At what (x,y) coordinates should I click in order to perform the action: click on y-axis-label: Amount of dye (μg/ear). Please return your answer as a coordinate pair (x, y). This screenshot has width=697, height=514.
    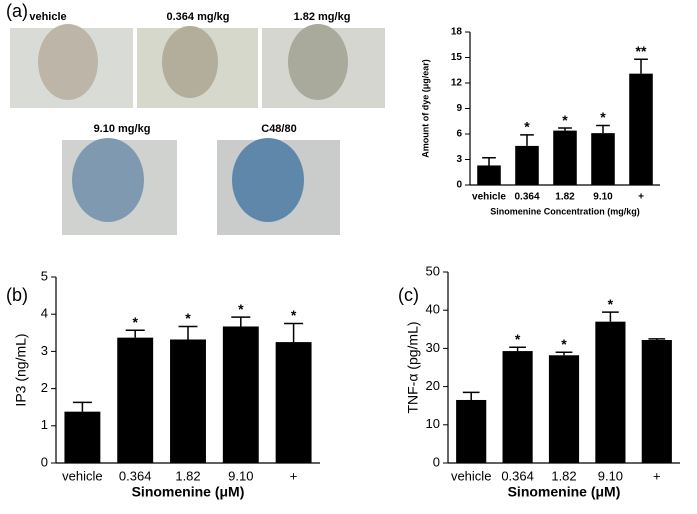
    Looking at the image, I should click on (425, 108).